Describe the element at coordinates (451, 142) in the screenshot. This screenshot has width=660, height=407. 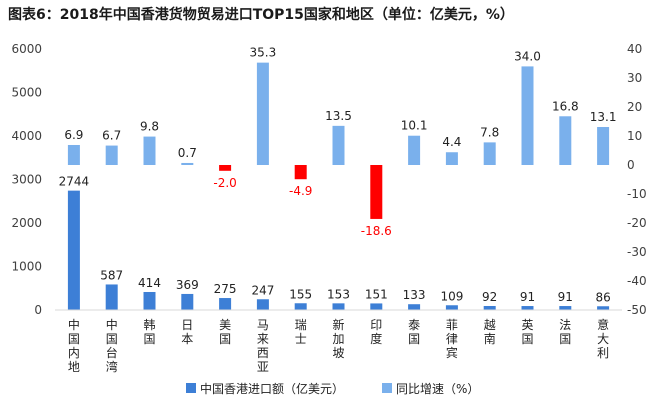
I see `growth-data-label: 4.4` at that location.